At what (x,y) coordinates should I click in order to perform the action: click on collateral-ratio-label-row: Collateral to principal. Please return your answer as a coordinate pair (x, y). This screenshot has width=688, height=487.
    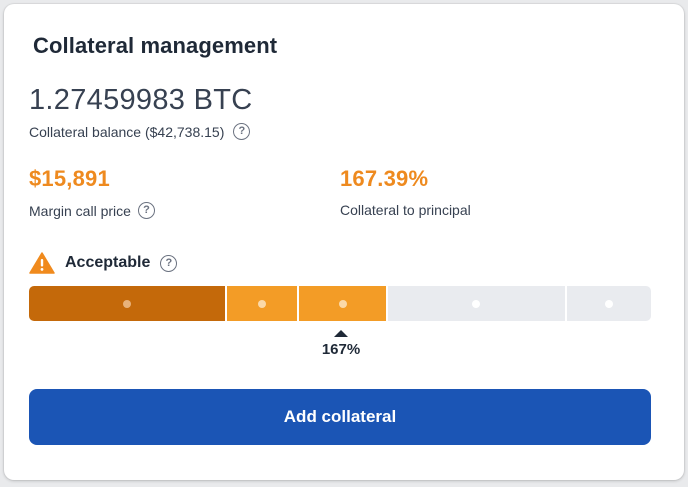
    Looking at the image, I should click on (405, 210).